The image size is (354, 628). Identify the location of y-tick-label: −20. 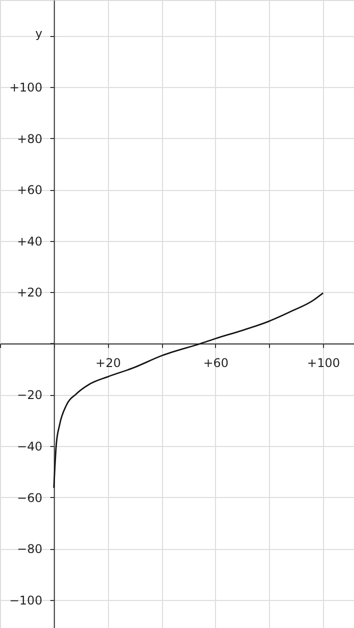
(29, 395).